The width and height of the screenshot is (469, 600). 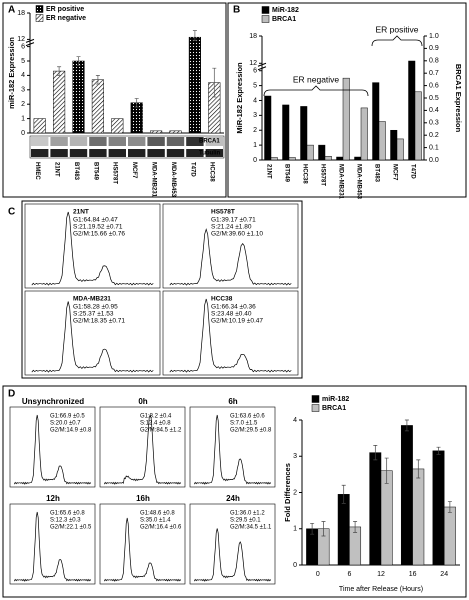 I want to click on flow-stat: G2/M:34.5 ±1.1, so click(x=251, y=528).